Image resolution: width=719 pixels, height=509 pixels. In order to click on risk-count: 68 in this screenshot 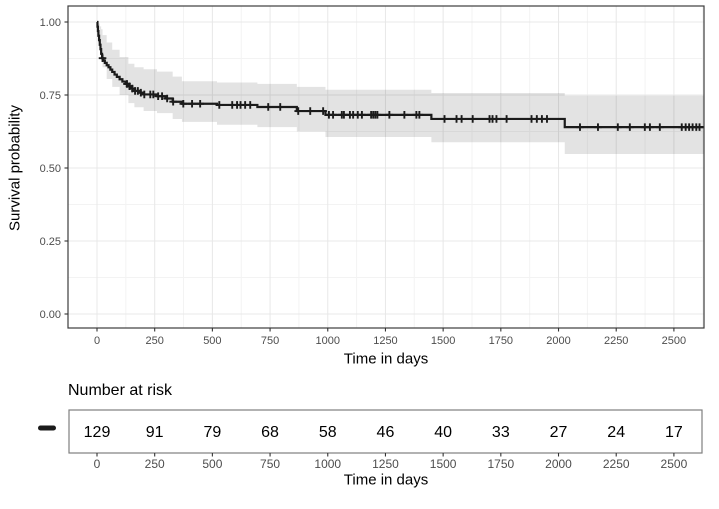, I will do `click(270, 432)`.